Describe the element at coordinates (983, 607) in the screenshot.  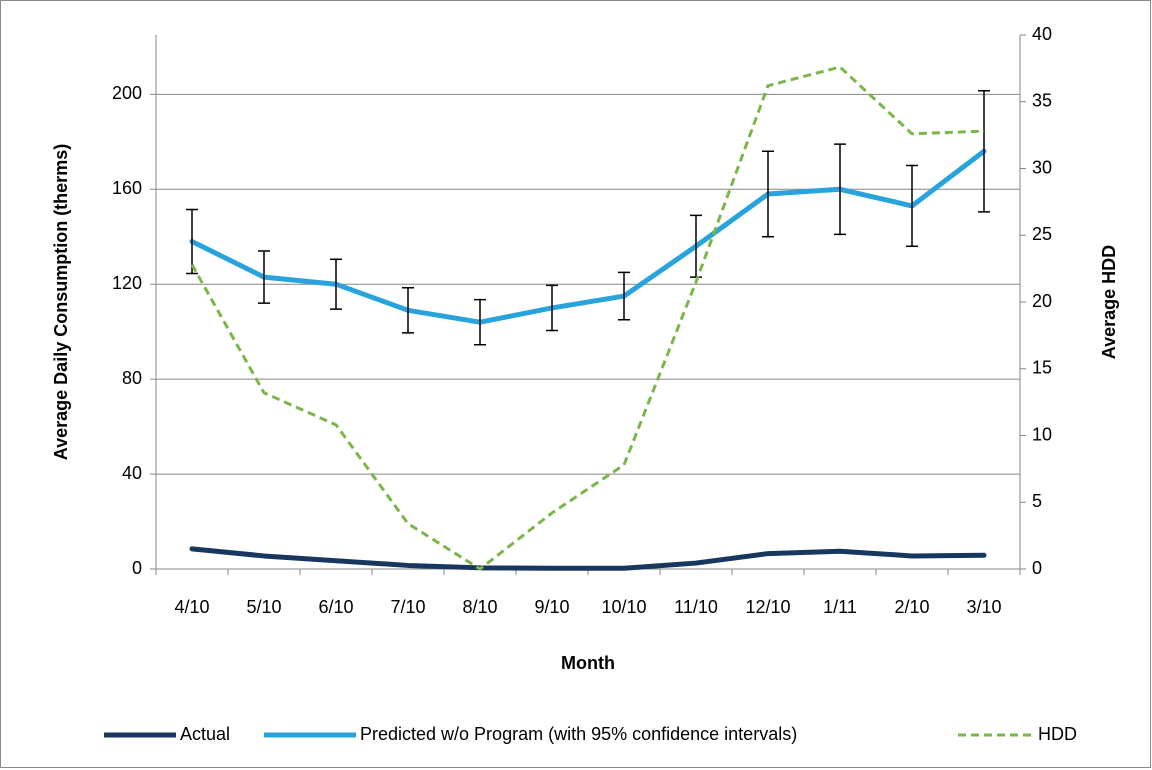
I see `x-tick-label: 3/10` at that location.